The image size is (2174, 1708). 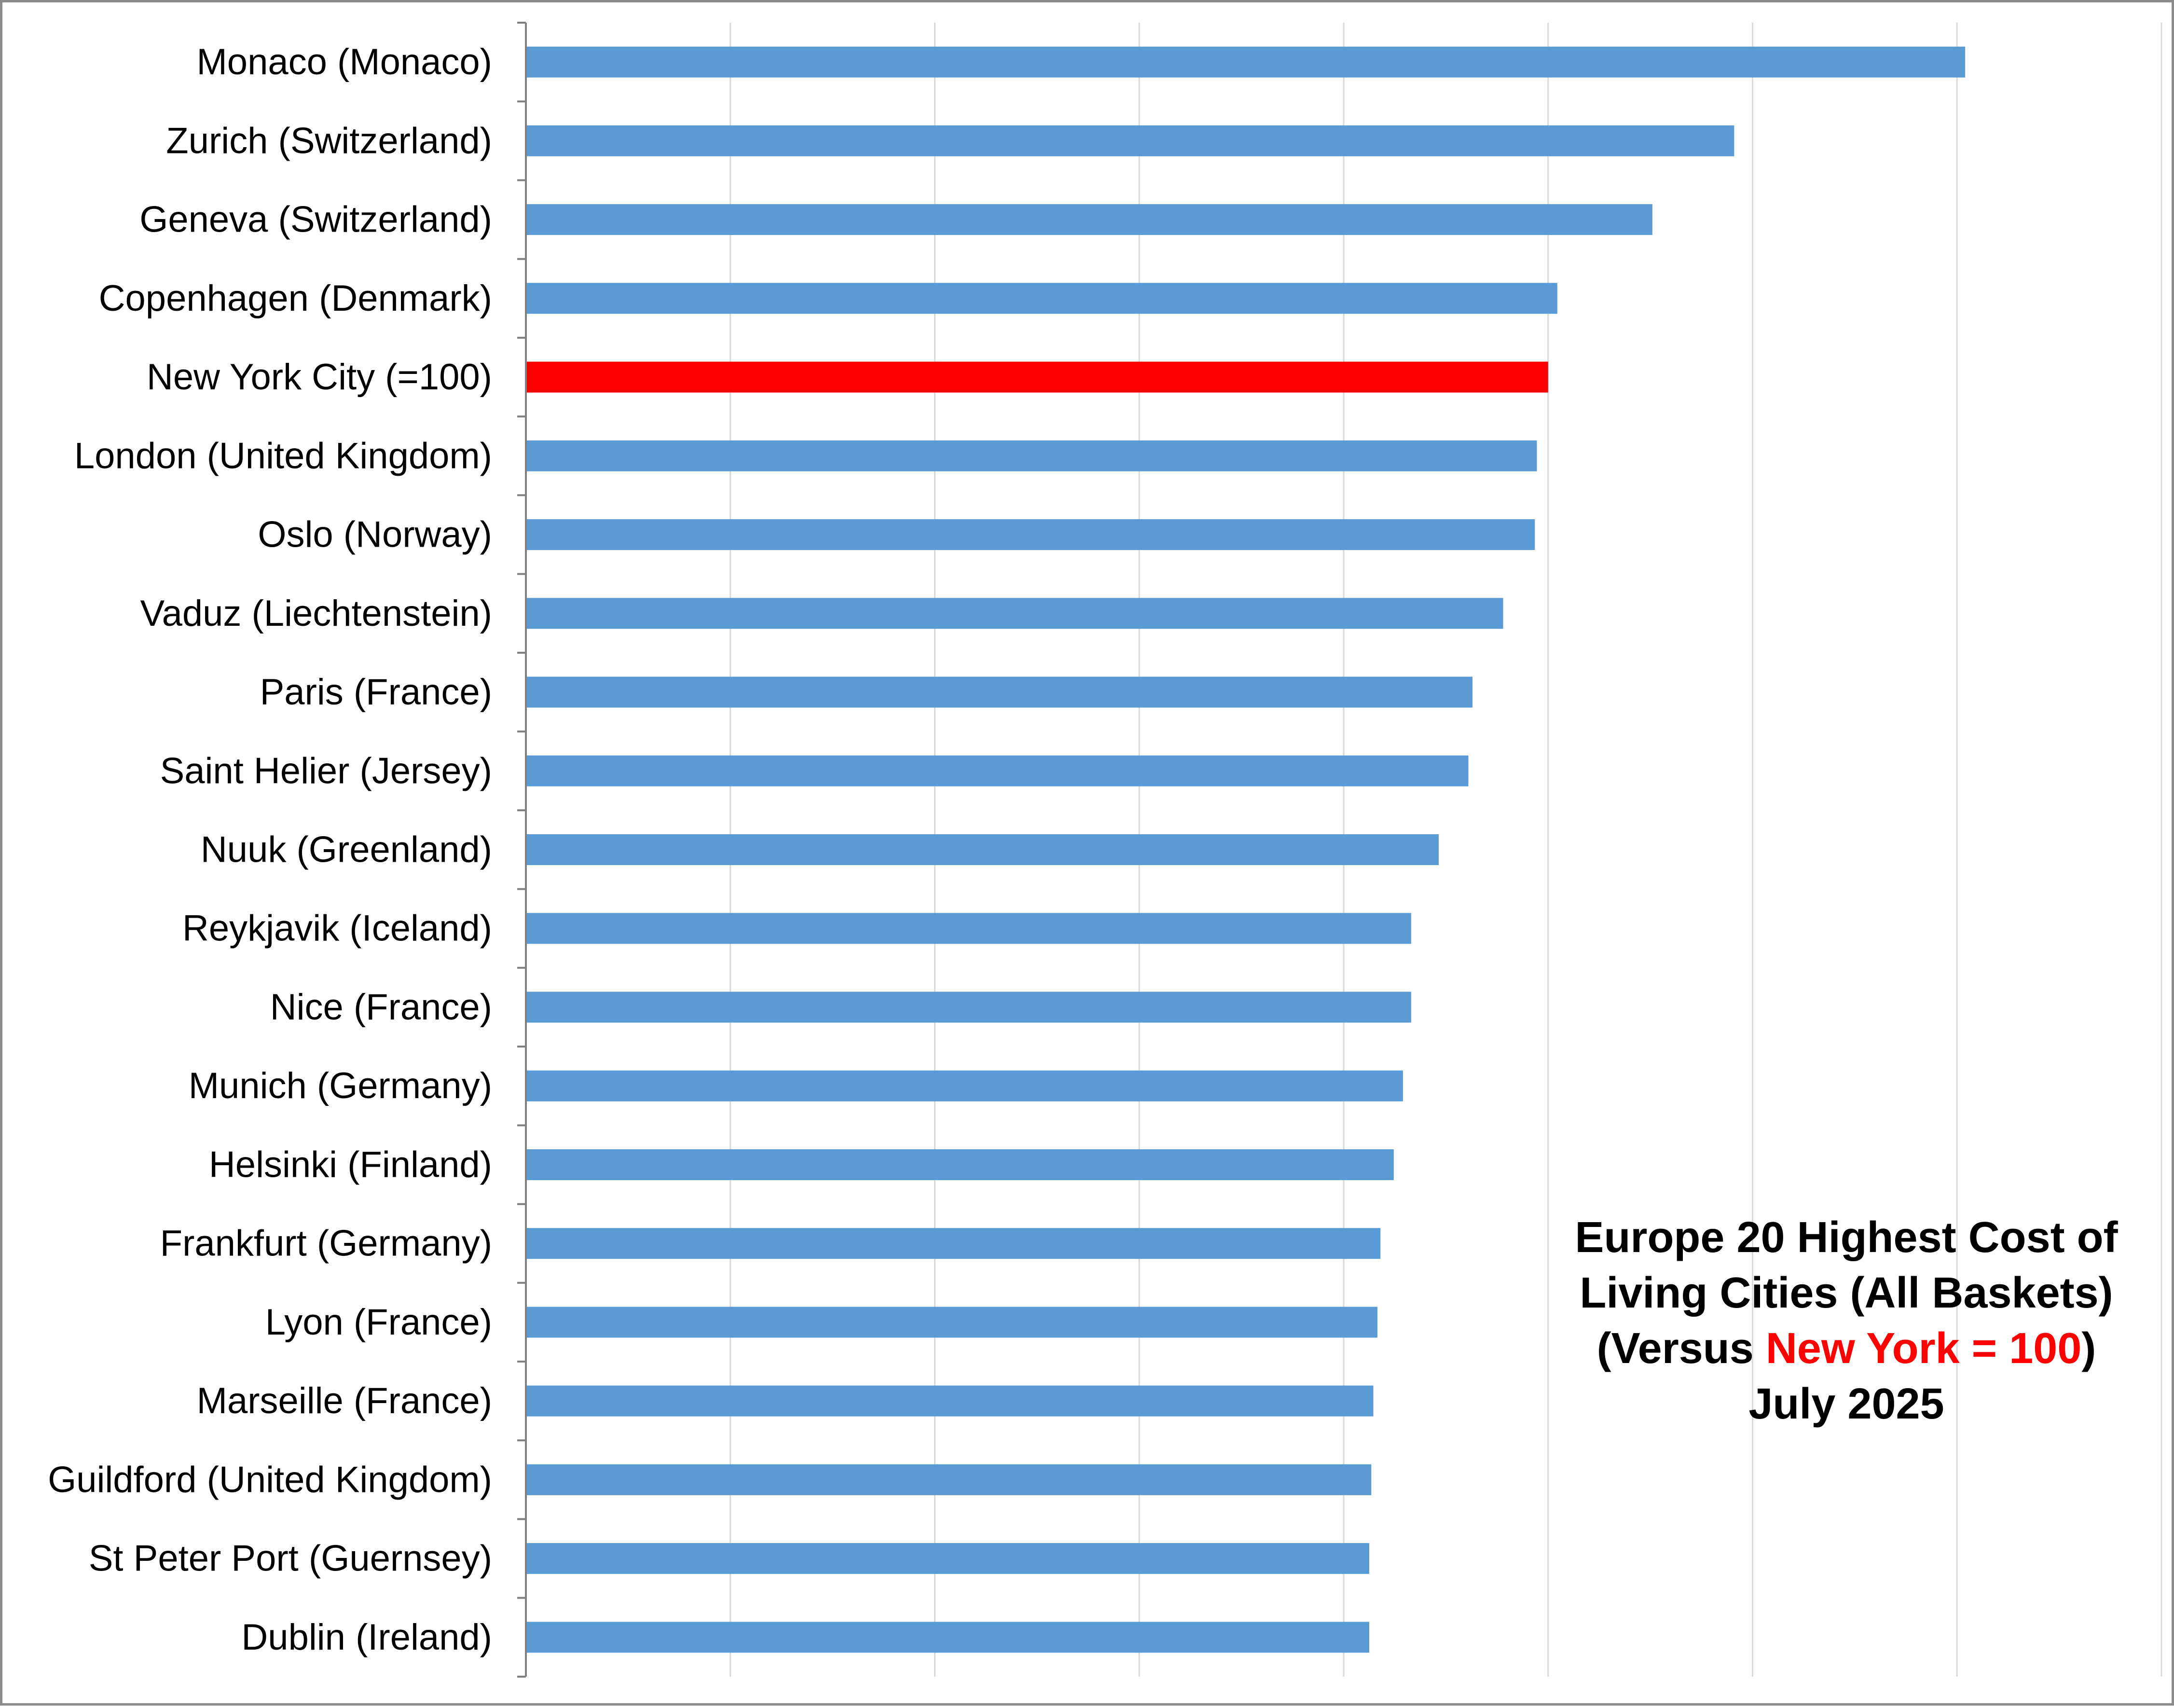 I want to click on bar-nuuk-greenland, so click(x=982, y=849).